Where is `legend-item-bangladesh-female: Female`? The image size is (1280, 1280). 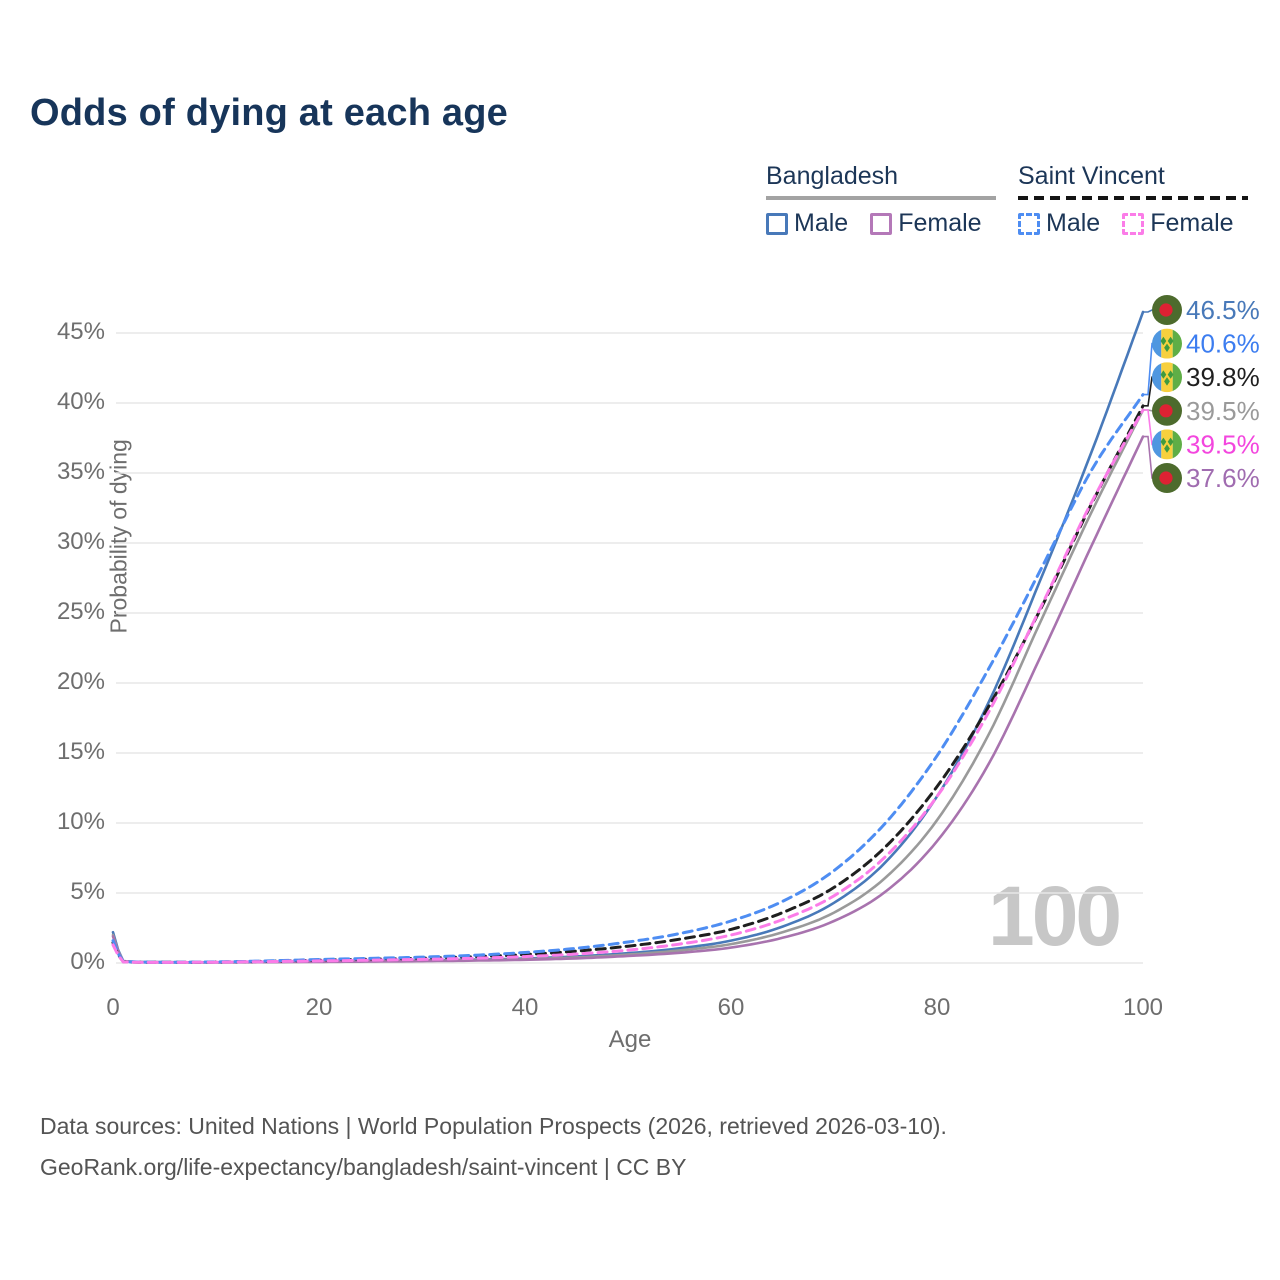
legend-item-bangladesh-female: Female is located at coordinates (926, 223).